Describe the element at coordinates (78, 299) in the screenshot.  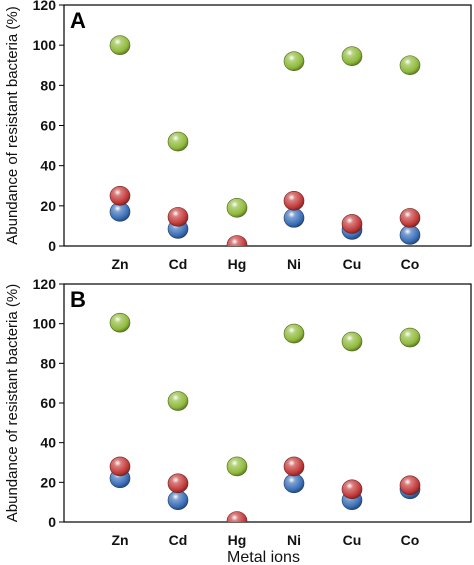
I see `panel-label: B` at that location.